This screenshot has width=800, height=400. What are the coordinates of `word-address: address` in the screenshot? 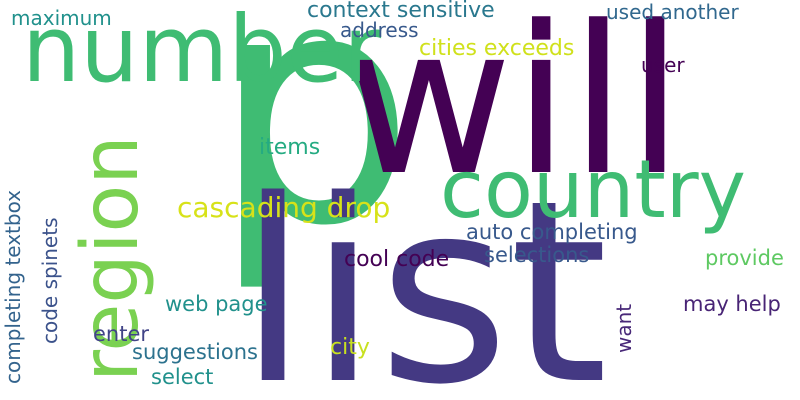 It's located at (379, 30).